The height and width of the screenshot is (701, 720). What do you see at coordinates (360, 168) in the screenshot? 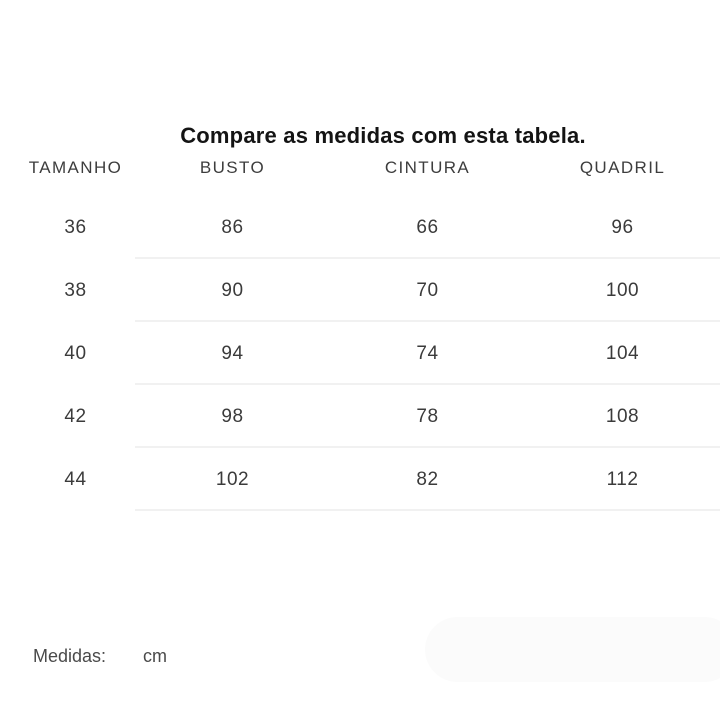
I see `table-header-row: TAMANHO BUSTO CINTURA QUADRIL` at bounding box center [360, 168].